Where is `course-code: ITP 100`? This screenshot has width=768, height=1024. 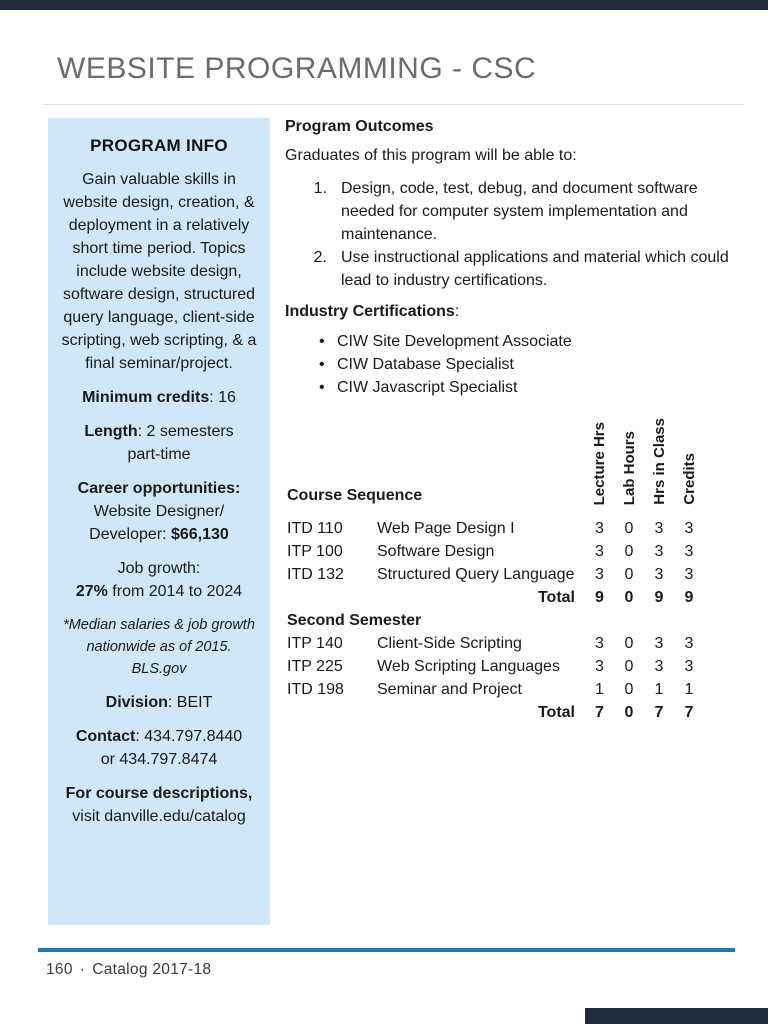
course-code: ITP 100 is located at coordinates (315, 551).